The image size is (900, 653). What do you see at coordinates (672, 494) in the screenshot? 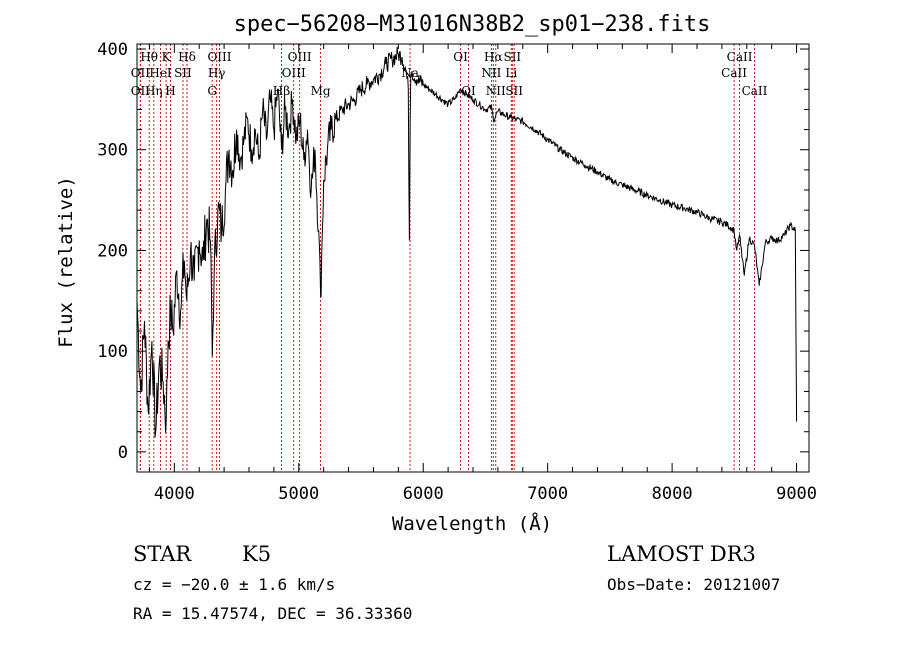
I see `x-tick-label: 8000` at bounding box center [672, 494].